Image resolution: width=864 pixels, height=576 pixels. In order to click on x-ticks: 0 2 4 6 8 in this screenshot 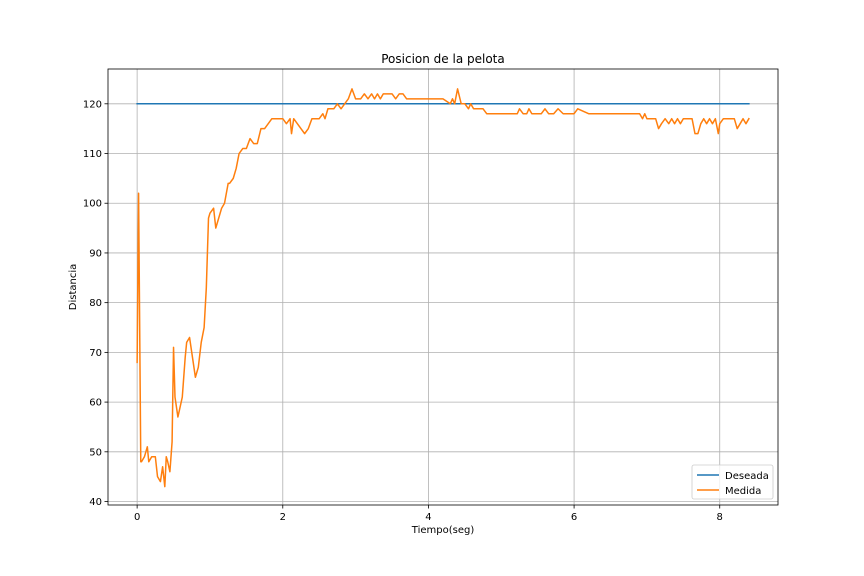, I will do `click(428, 514)`.